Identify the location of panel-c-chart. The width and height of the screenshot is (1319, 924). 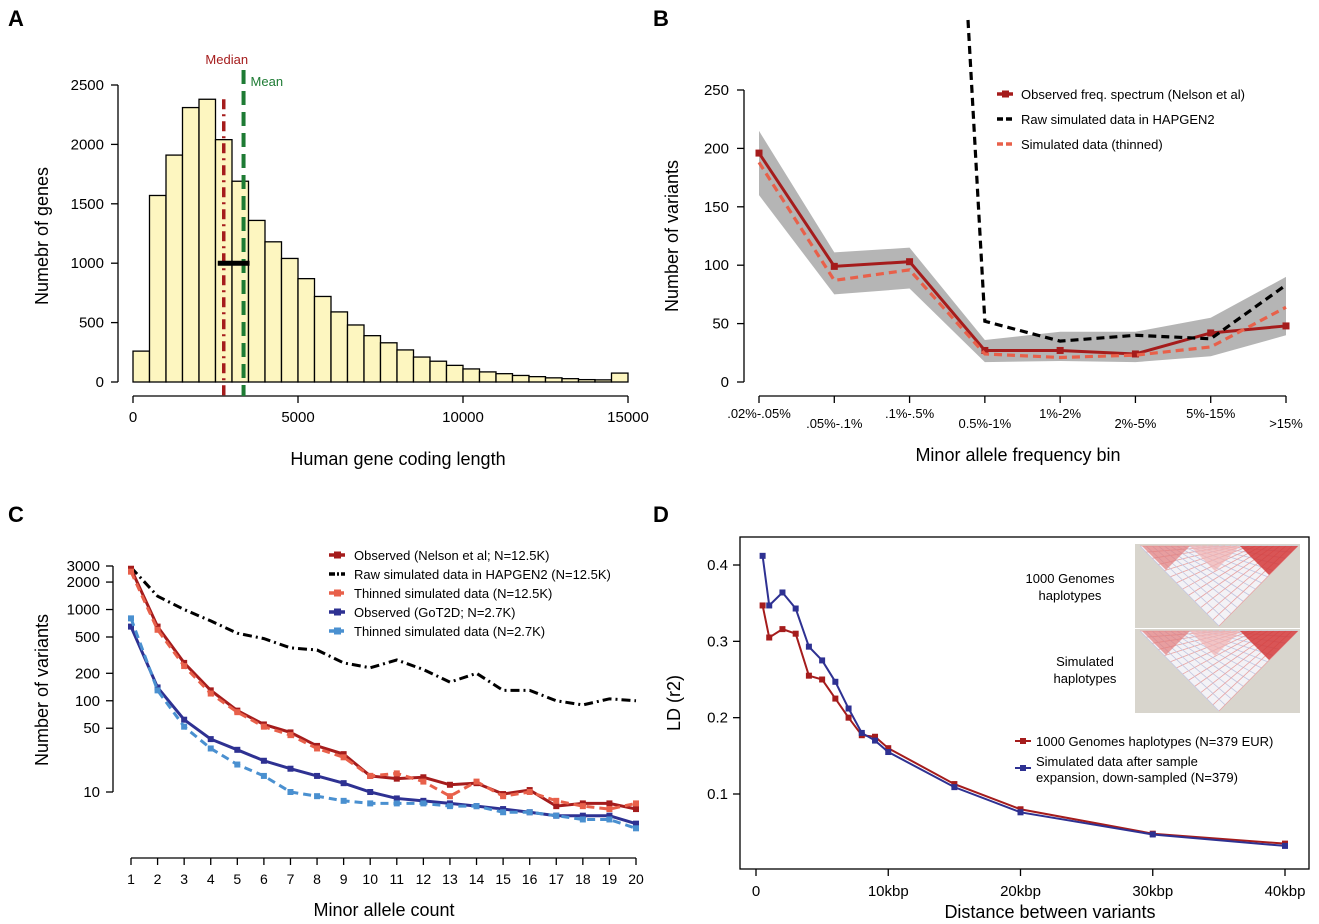
(372, 708).